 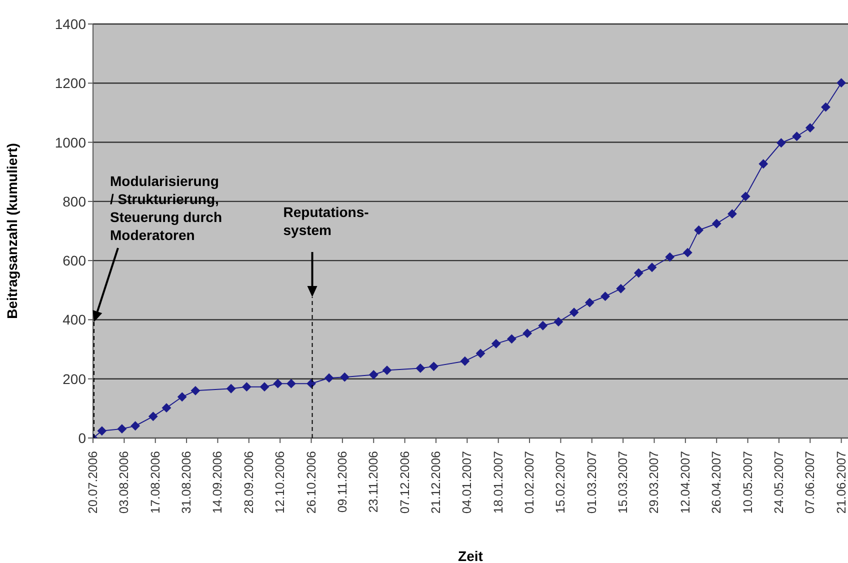 I want to click on x-tick-label: 12.04.2007, so click(x=685, y=482).